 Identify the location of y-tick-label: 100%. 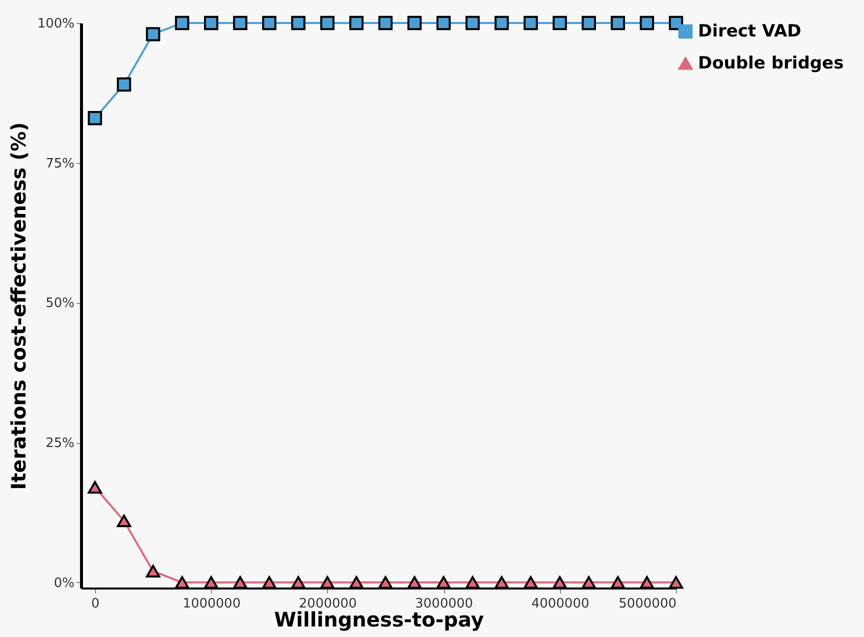
(55, 24).